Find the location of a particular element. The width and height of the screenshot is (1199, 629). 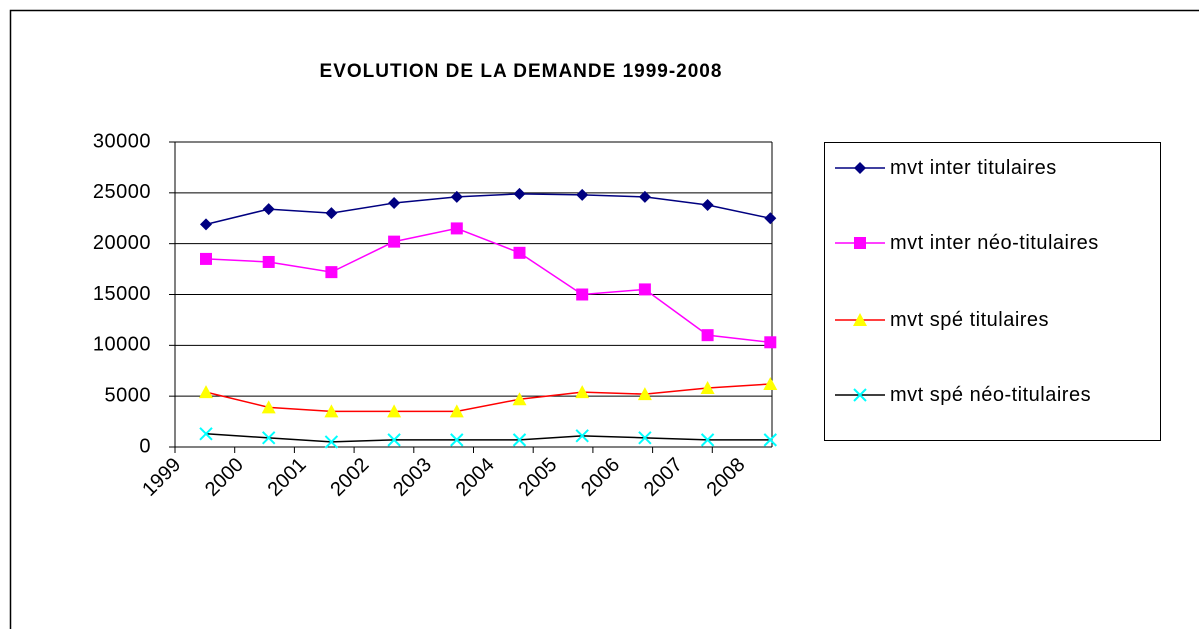

legend-label: mvt spé néo-titulaires is located at coordinates (991, 395).